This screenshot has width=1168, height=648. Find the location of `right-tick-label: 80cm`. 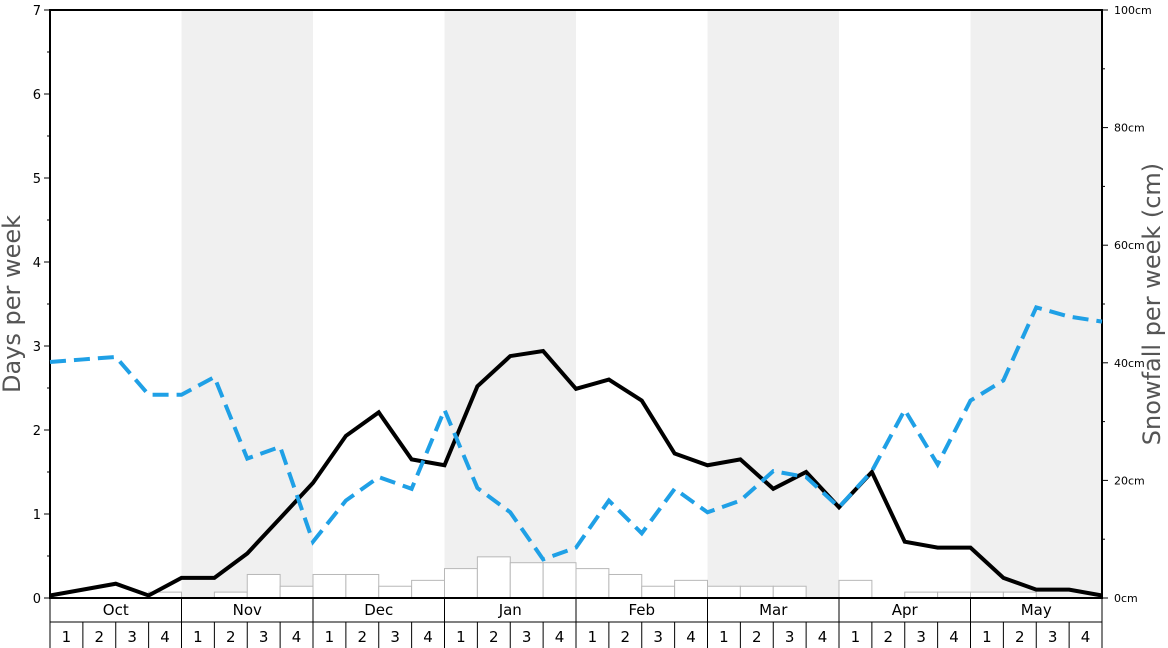

right-tick-label: 80cm is located at coordinates (1129, 128).